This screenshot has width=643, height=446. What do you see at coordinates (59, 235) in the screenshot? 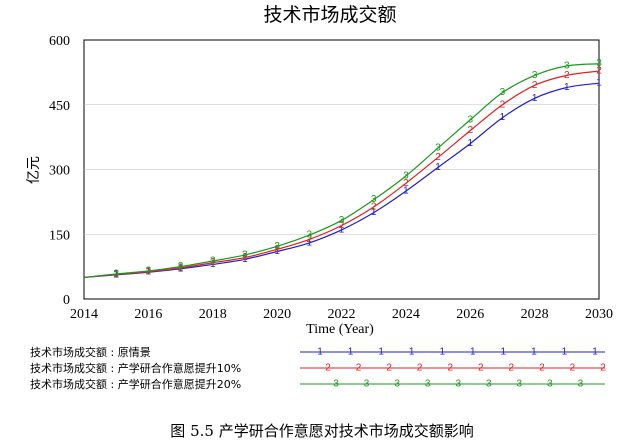
I see `y-tick-label: 150` at bounding box center [59, 235].